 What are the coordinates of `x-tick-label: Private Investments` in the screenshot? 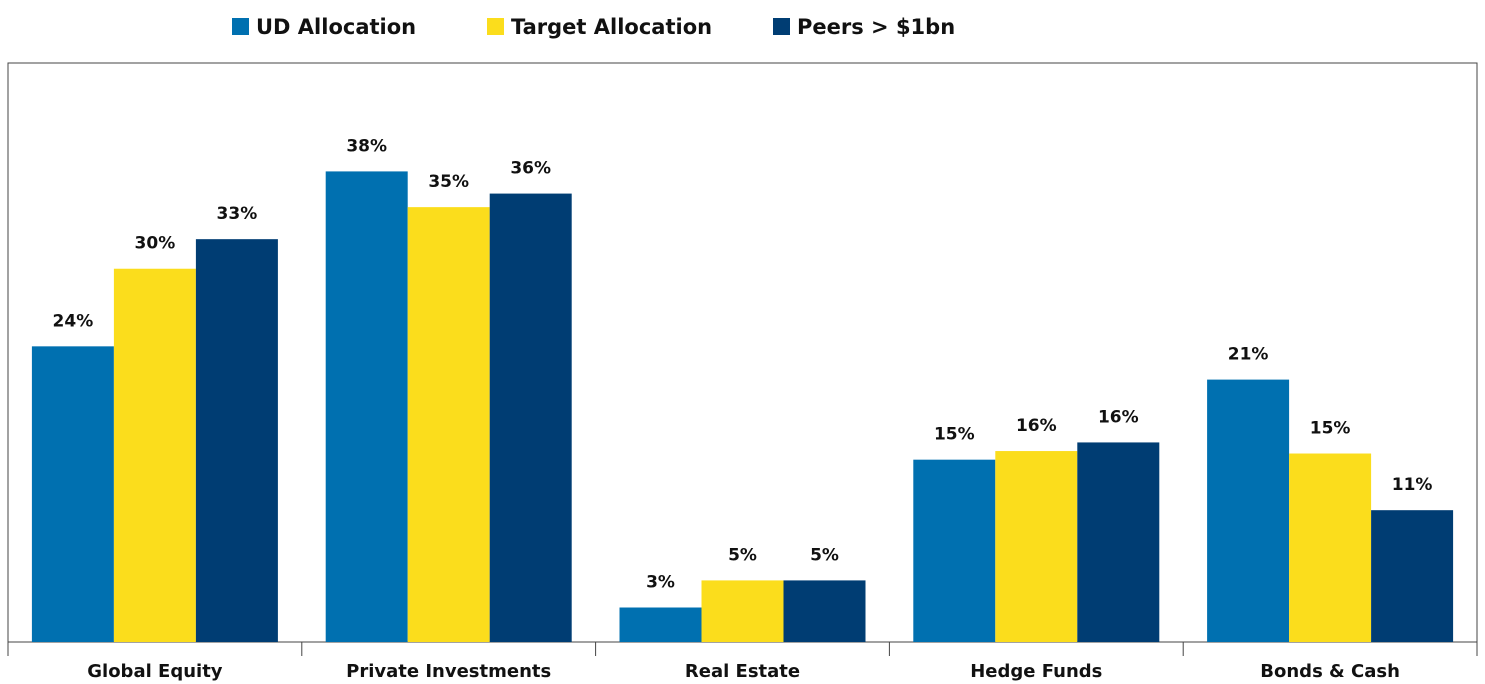 It's located at (448, 671).